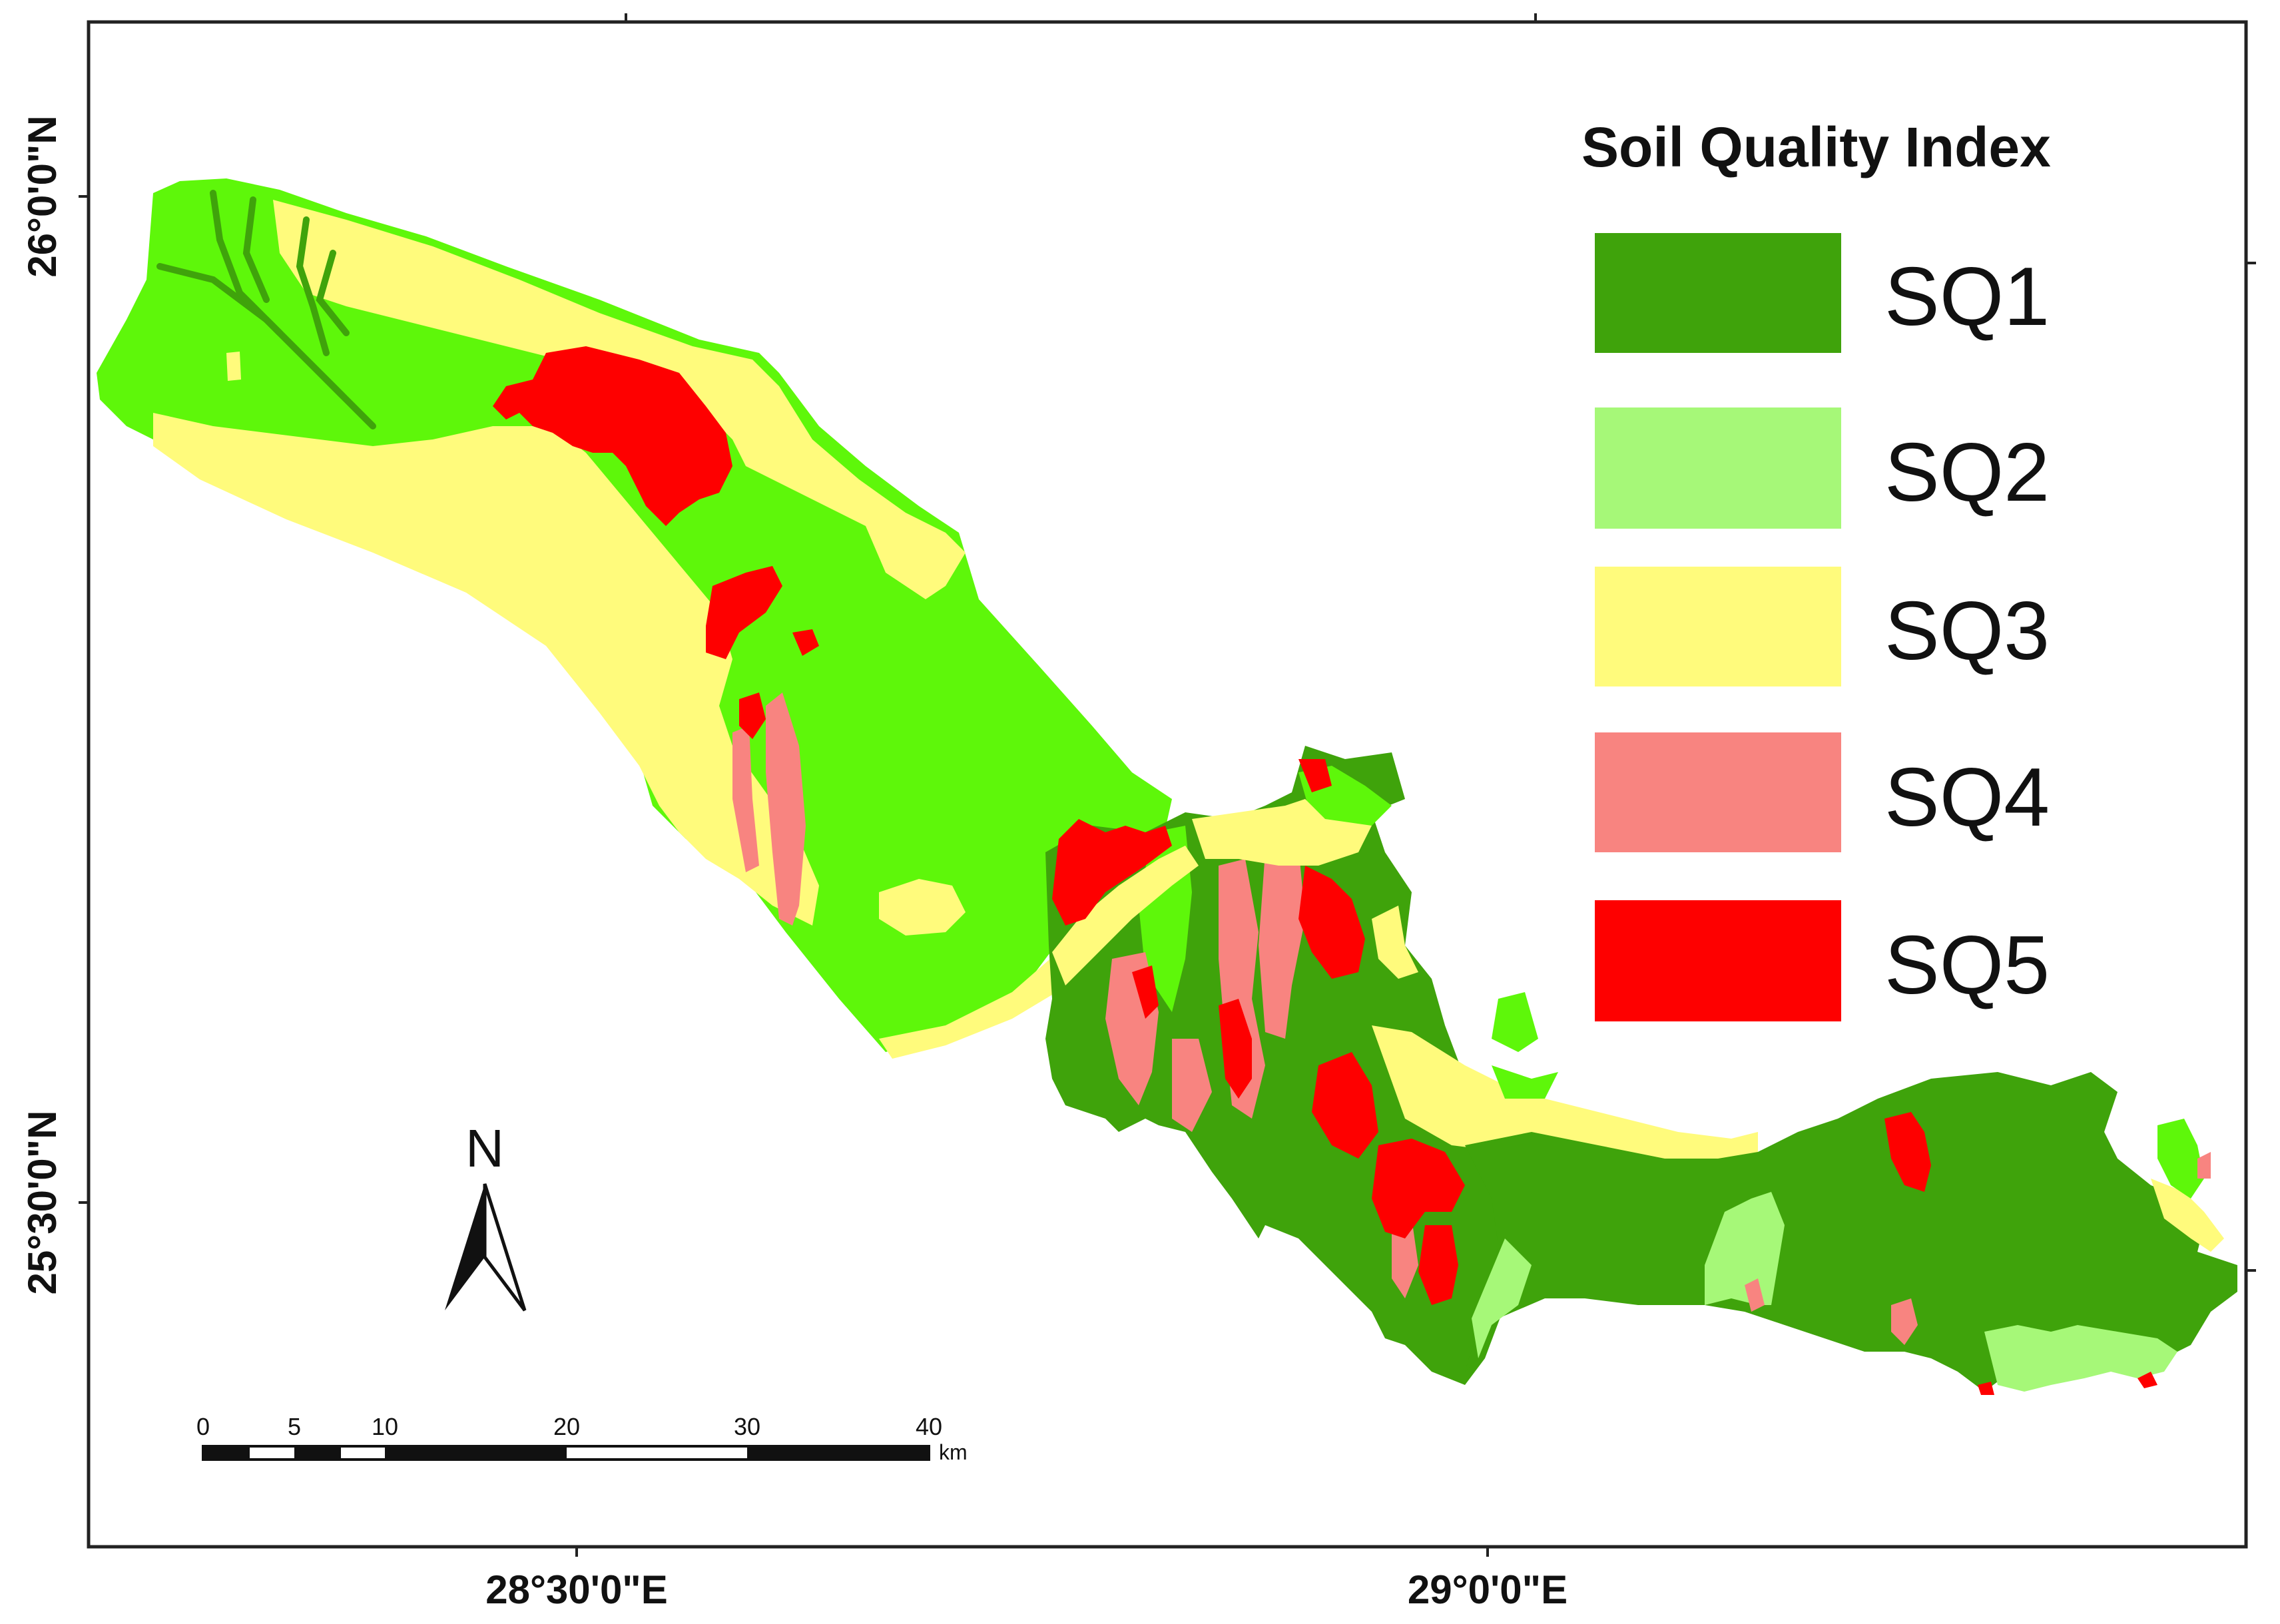 Image resolution: width=2280 pixels, height=1624 pixels. What do you see at coordinates (1816, 147) in the screenshot?
I see `legend-title: Soil Quality Index` at bounding box center [1816, 147].